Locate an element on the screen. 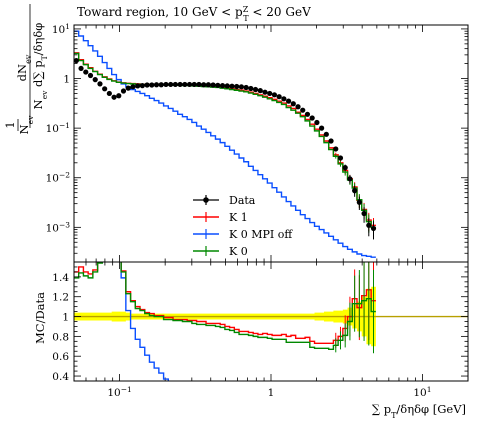  x-axis-title: ∑ pT/δηδφ [GeV] is located at coordinates (419, 411).